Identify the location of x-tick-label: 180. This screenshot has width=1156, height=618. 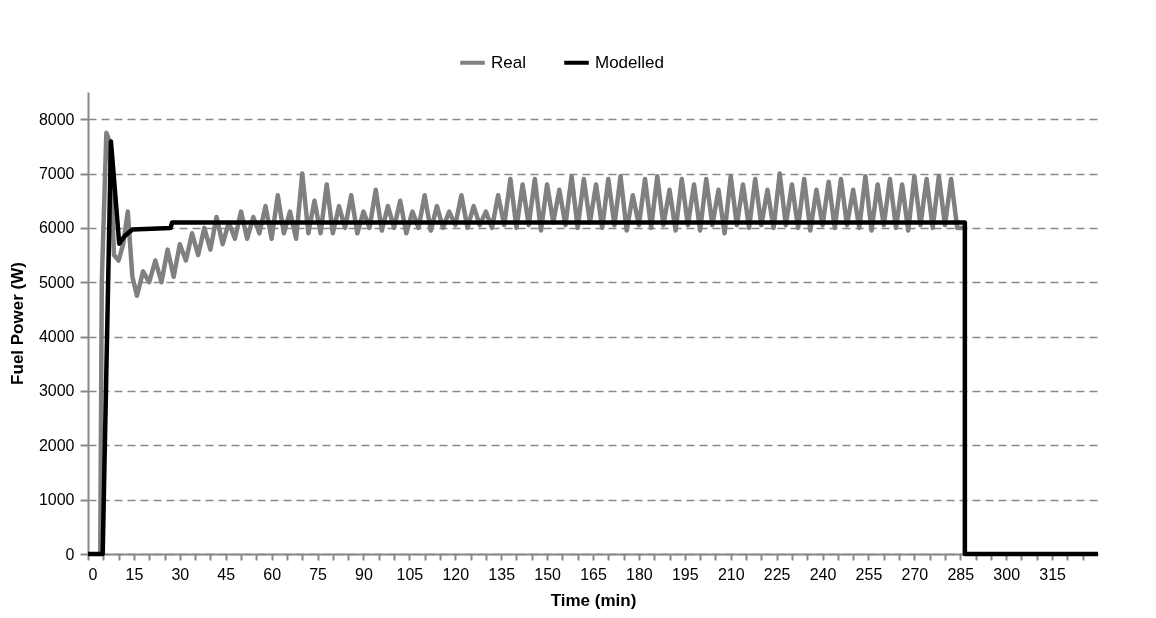
(639, 574).